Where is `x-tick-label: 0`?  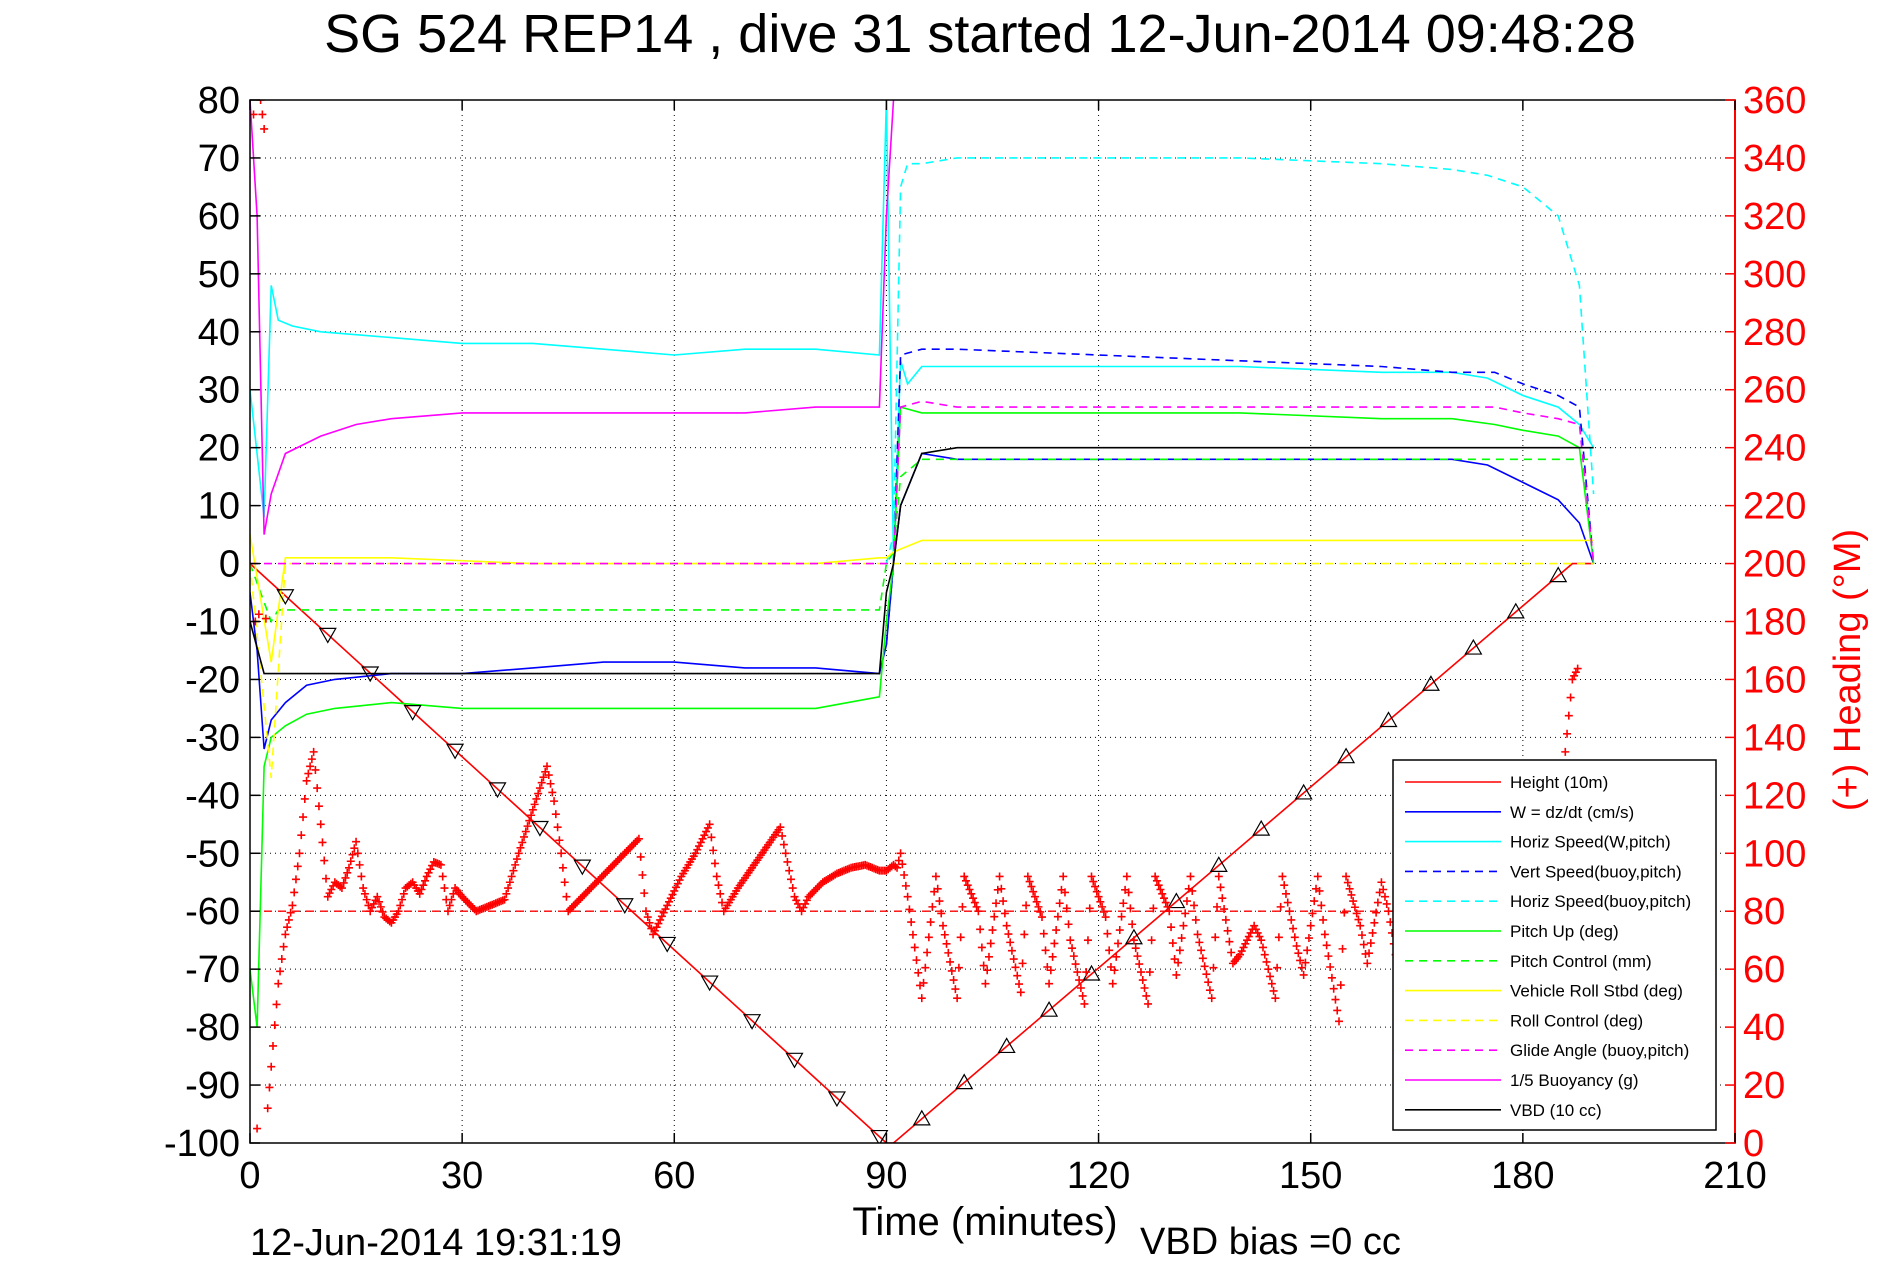
x-tick-label: 0 is located at coordinates (249, 1176).